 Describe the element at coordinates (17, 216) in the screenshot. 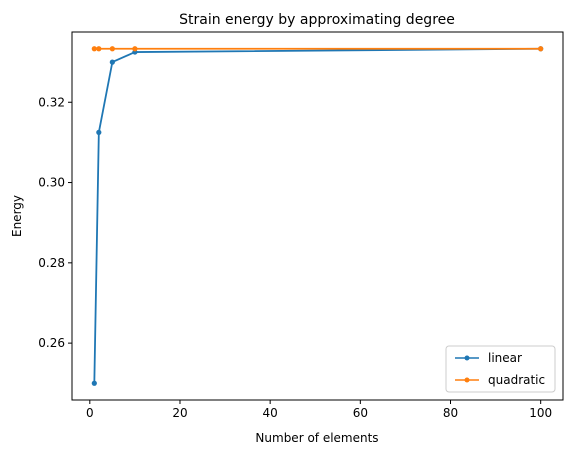

I see `y-axis-label: Energy` at that location.